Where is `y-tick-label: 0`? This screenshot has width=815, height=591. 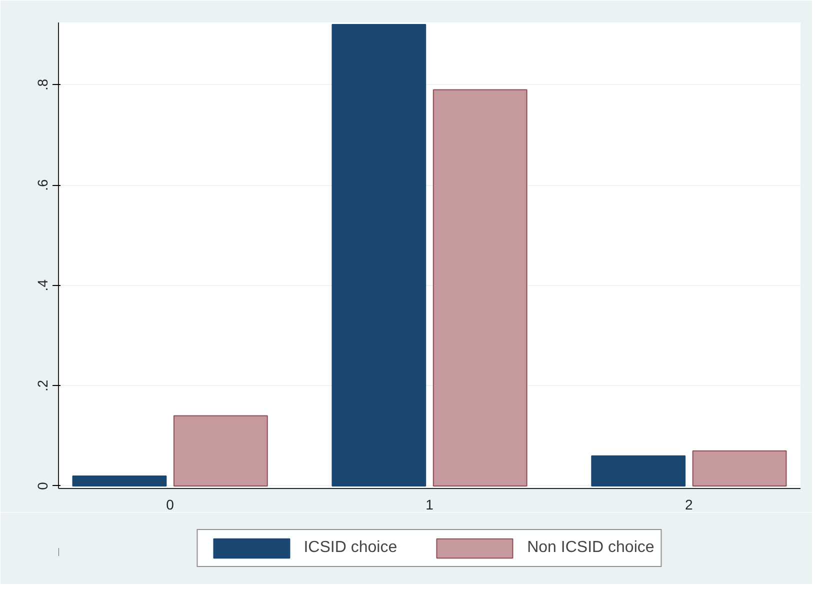
y-tick-label: 0 is located at coordinates (42, 486).